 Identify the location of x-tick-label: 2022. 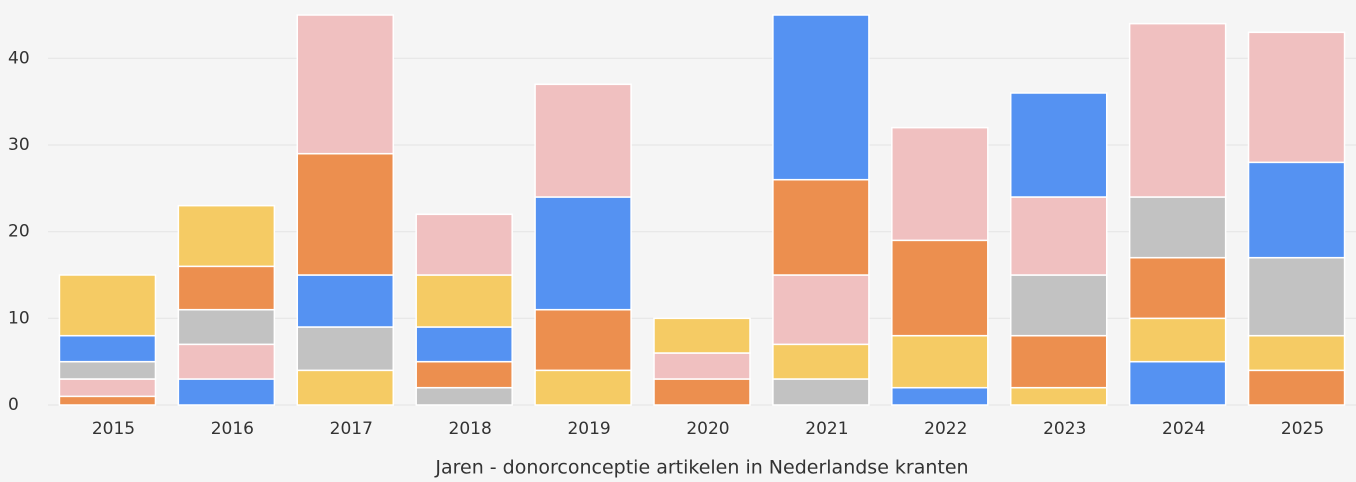
(945, 429).